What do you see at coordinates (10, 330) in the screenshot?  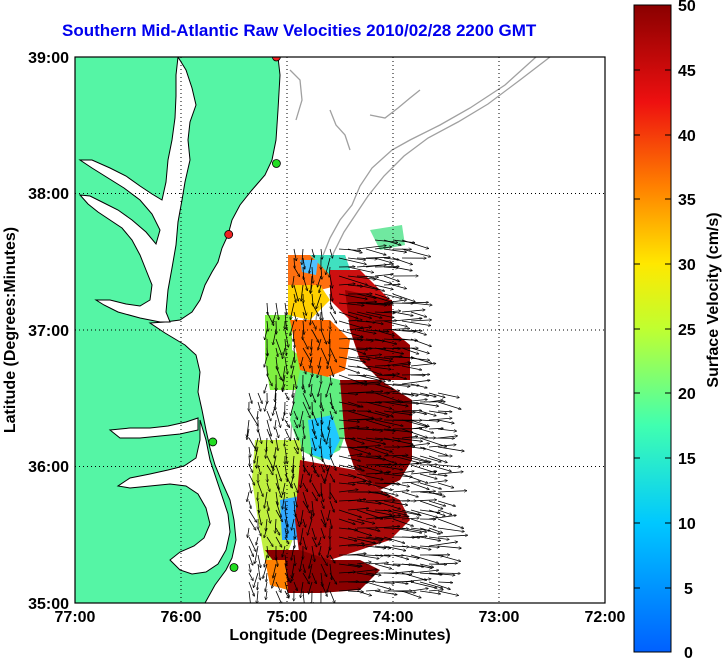 I see `y-axis-label: Latitude (Degrees:Minutes)` at bounding box center [10, 330].